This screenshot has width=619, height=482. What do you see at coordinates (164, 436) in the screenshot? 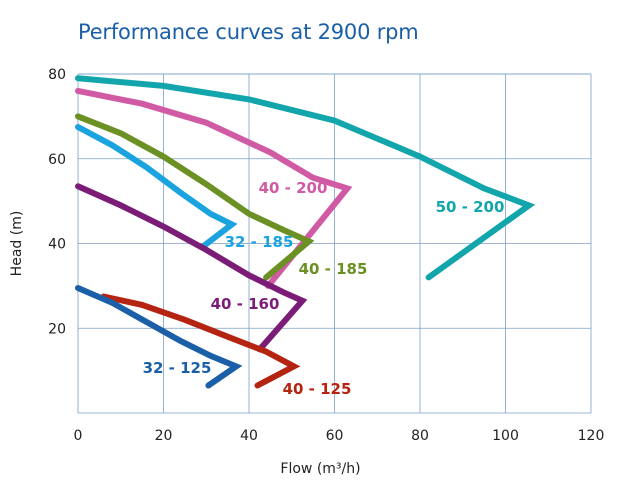
I see `x-tick-label: 20` at bounding box center [164, 436].